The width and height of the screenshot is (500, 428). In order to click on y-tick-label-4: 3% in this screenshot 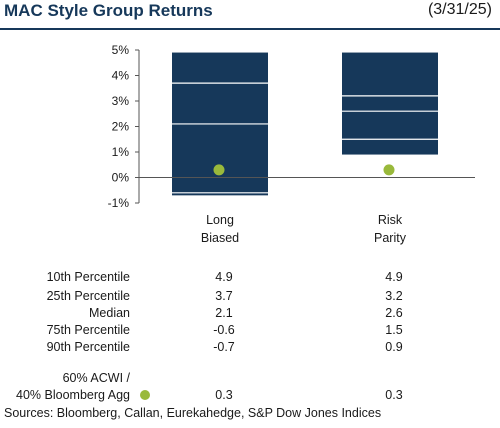, I will do `click(121, 101)`.